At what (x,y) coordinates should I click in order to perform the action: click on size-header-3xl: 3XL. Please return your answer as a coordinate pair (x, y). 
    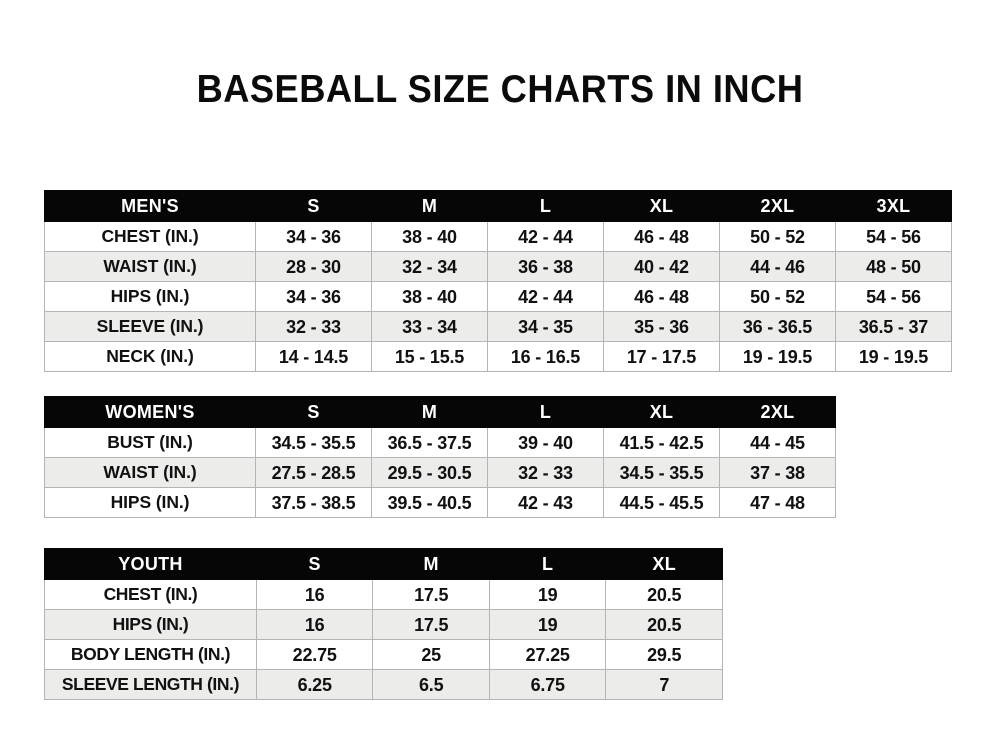
    Looking at the image, I should click on (893, 206).